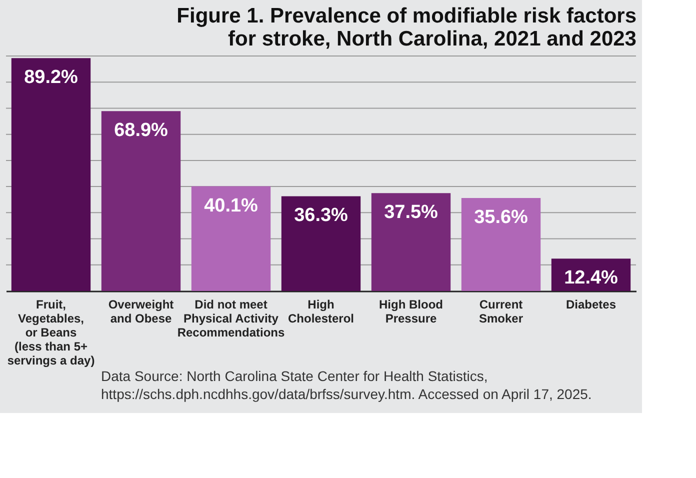 This screenshot has height=478, width=696. Describe the element at coordinates (406, 27) in the screenshot. I see `chart-title: Figure 1. Prevalence of modifiable risk factors for stroke, North Carolina, 2021 and 2023` at that location.